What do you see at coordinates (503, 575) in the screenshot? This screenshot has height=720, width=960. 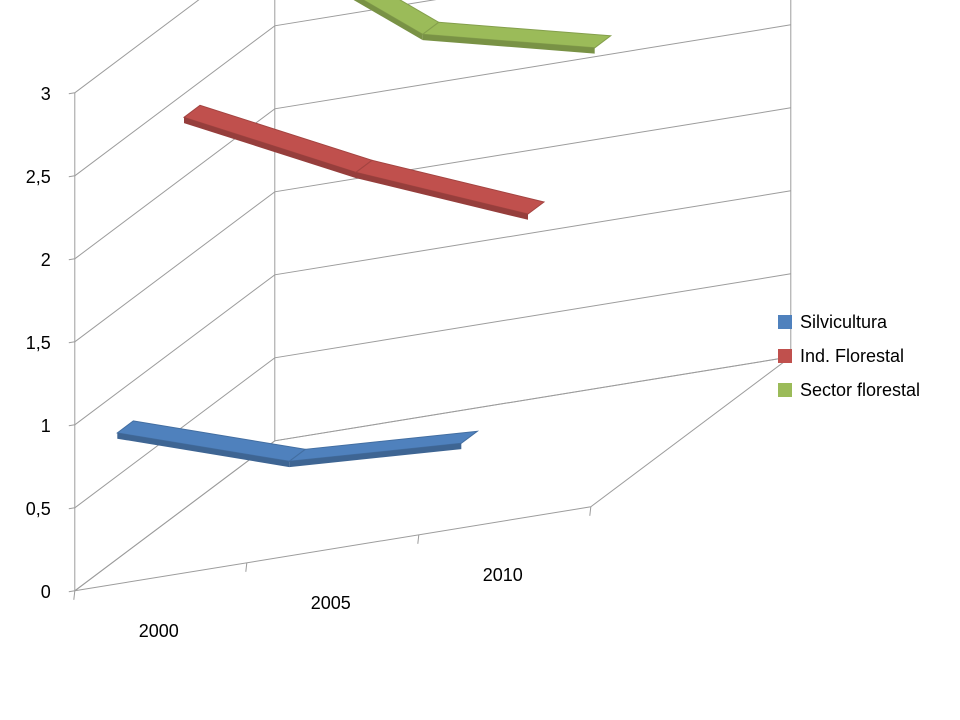 I see `x-tick-label-2: 2010` at bounding box center [503, 575].